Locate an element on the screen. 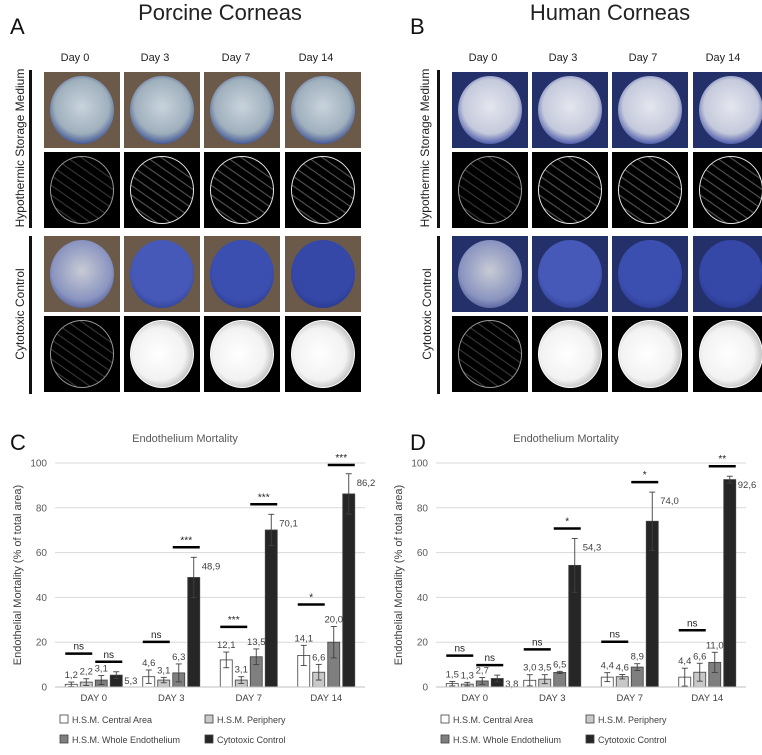 The image size is (762, 755). data-label: 54,3 is located at coordinates (592, 547).